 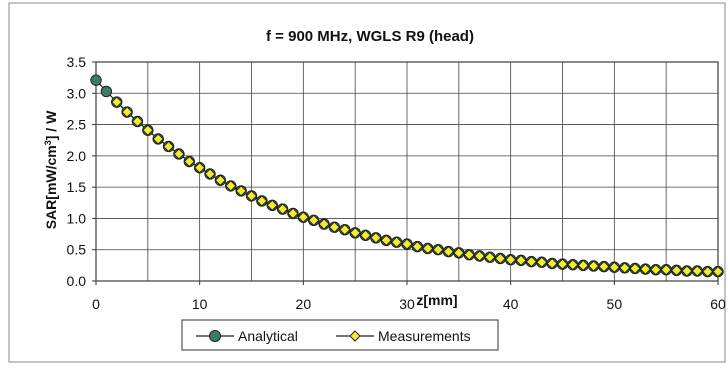 I want to click on x-tick-label: 60, so click(x=718, y=304).